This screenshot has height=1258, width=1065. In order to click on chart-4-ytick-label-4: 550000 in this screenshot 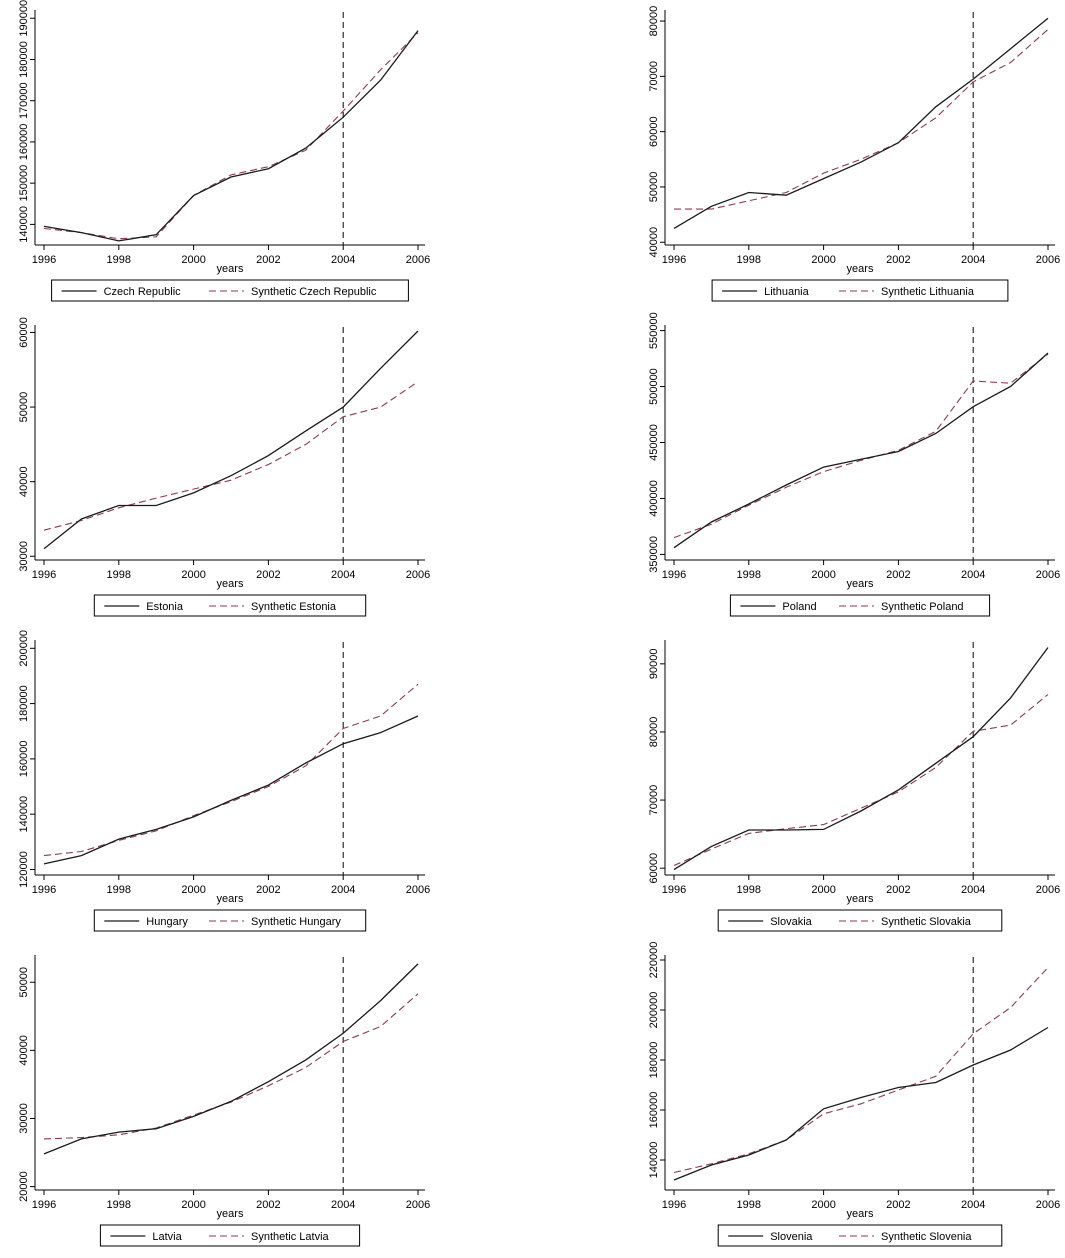, I will do `click(654, 330)`.